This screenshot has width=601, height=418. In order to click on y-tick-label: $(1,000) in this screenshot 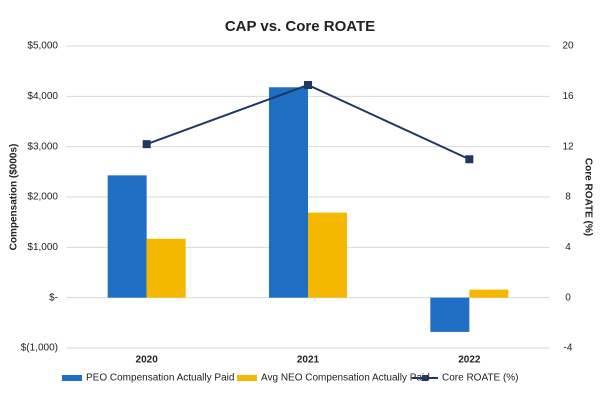, I will do `click(39, 348)`.